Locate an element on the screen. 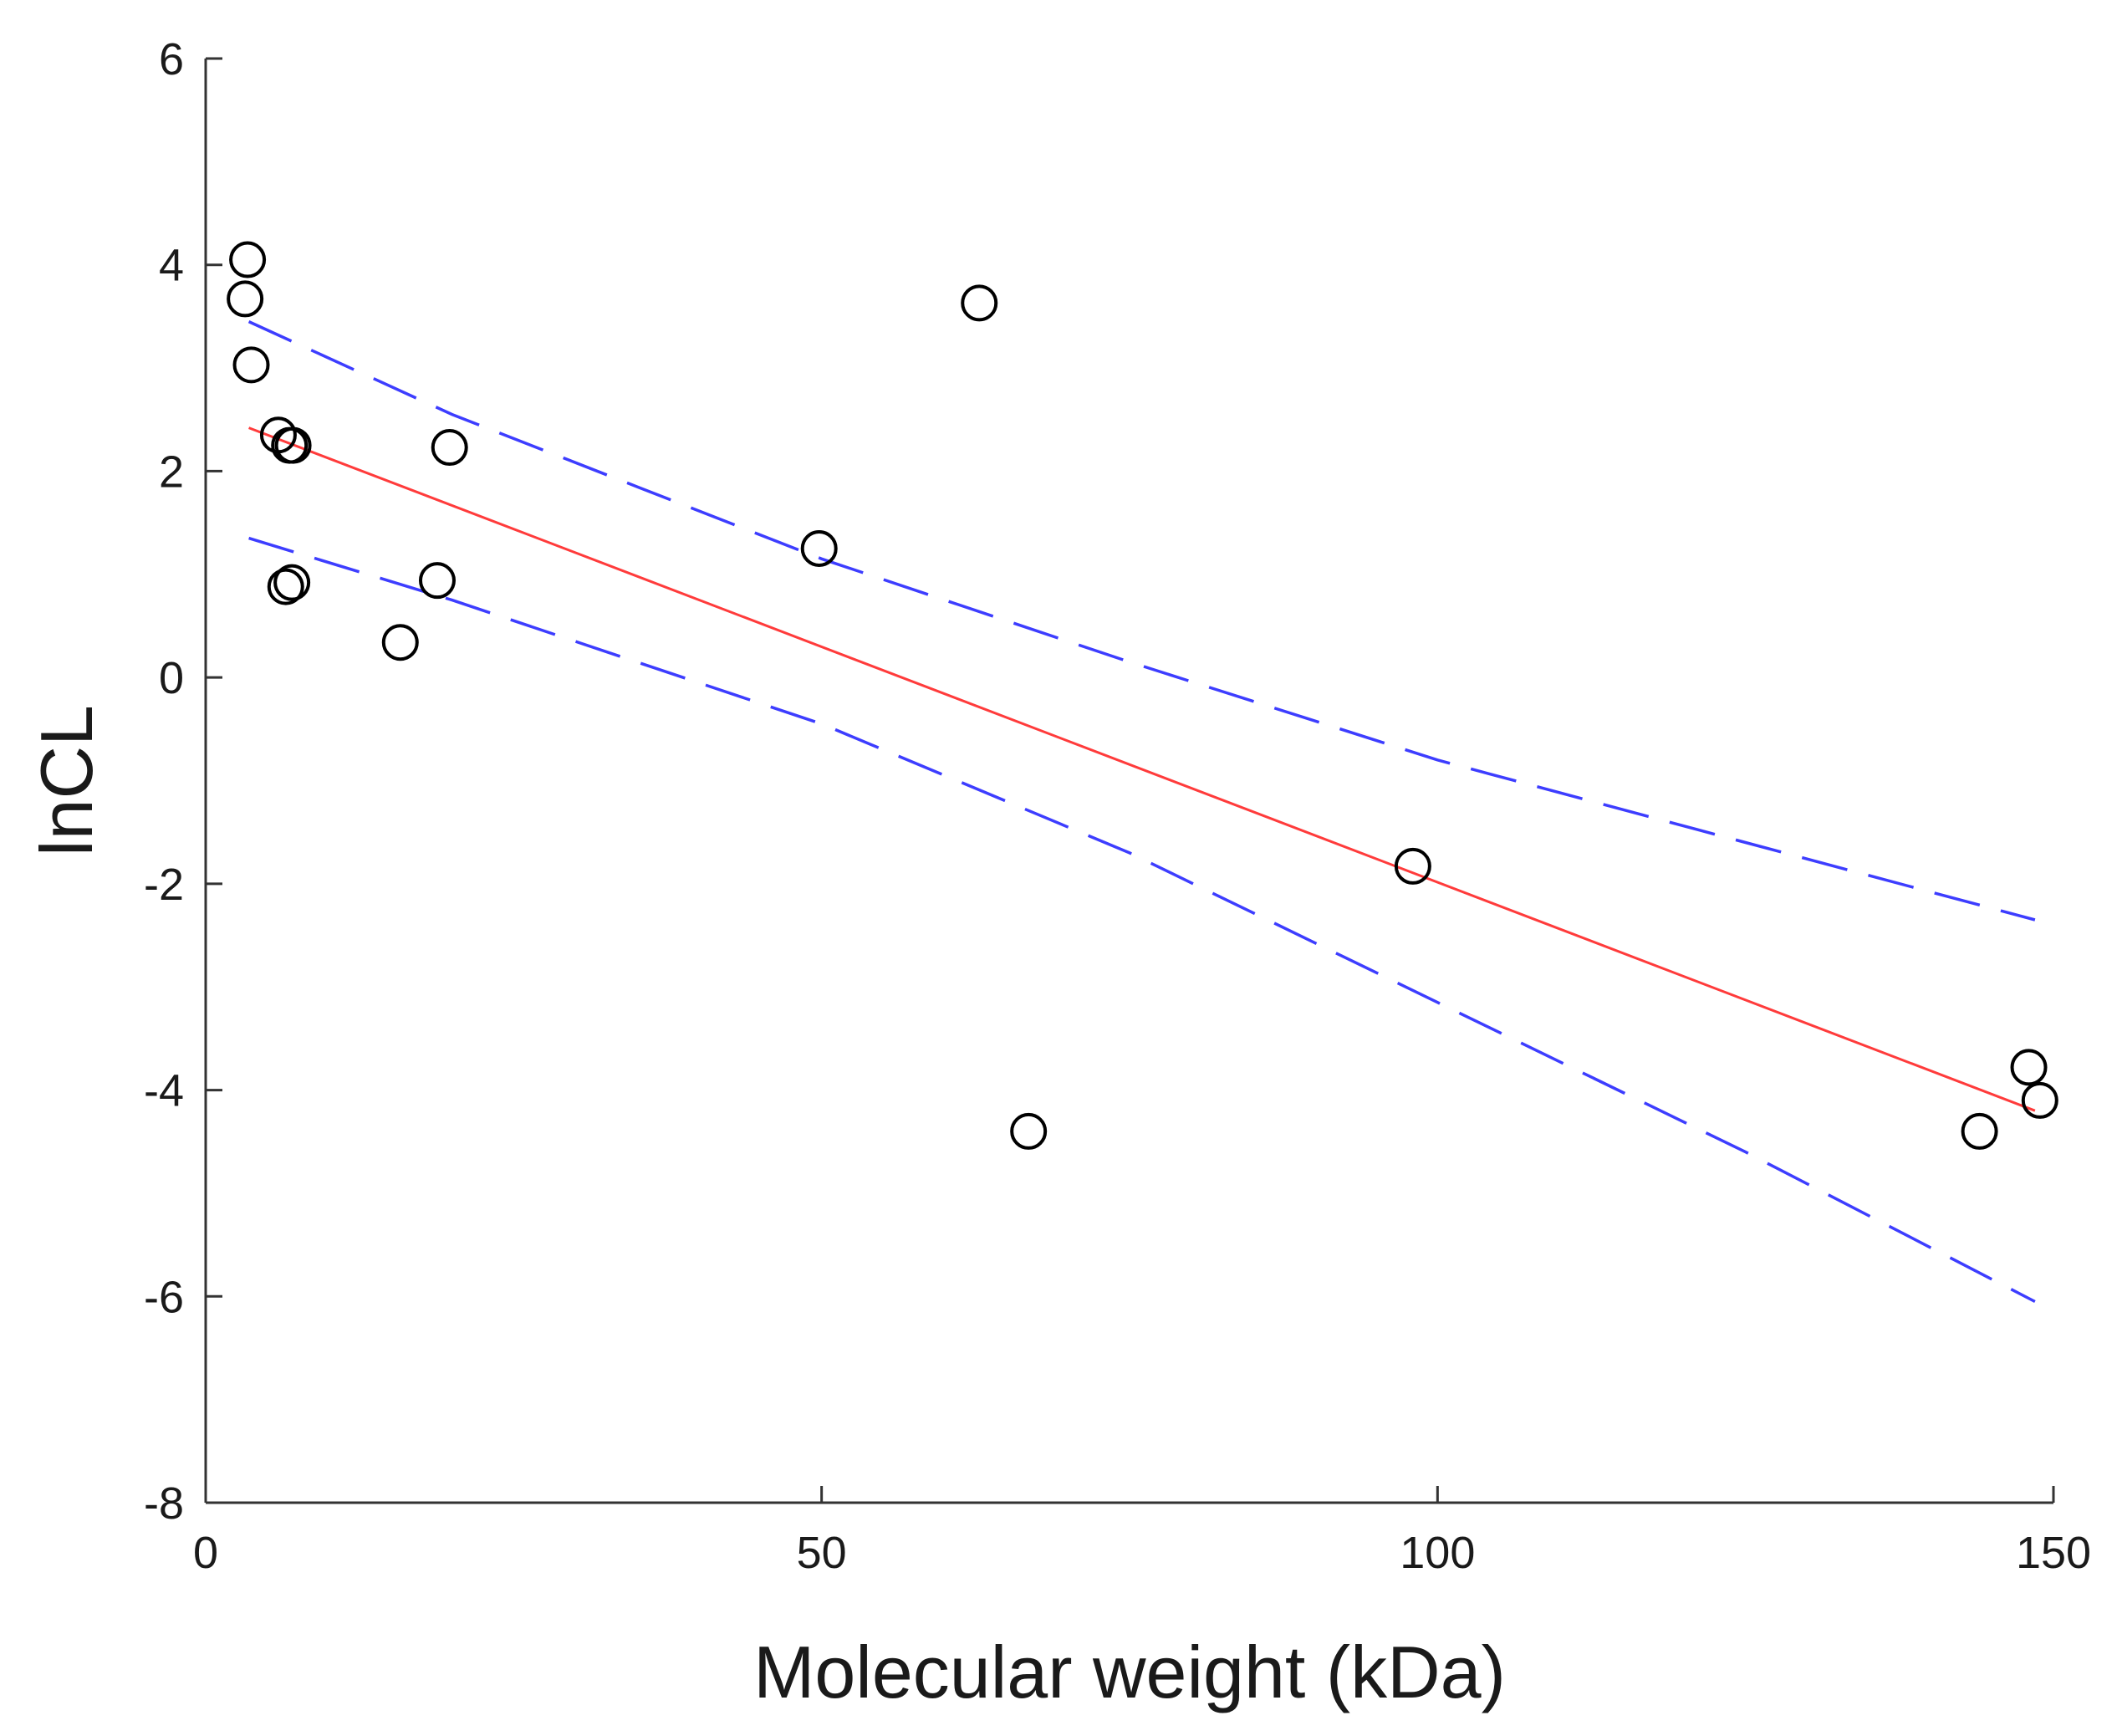 This screenshot has width=2117, height=1736. y-tick-label: 4 is located at coordinates (171, 266).